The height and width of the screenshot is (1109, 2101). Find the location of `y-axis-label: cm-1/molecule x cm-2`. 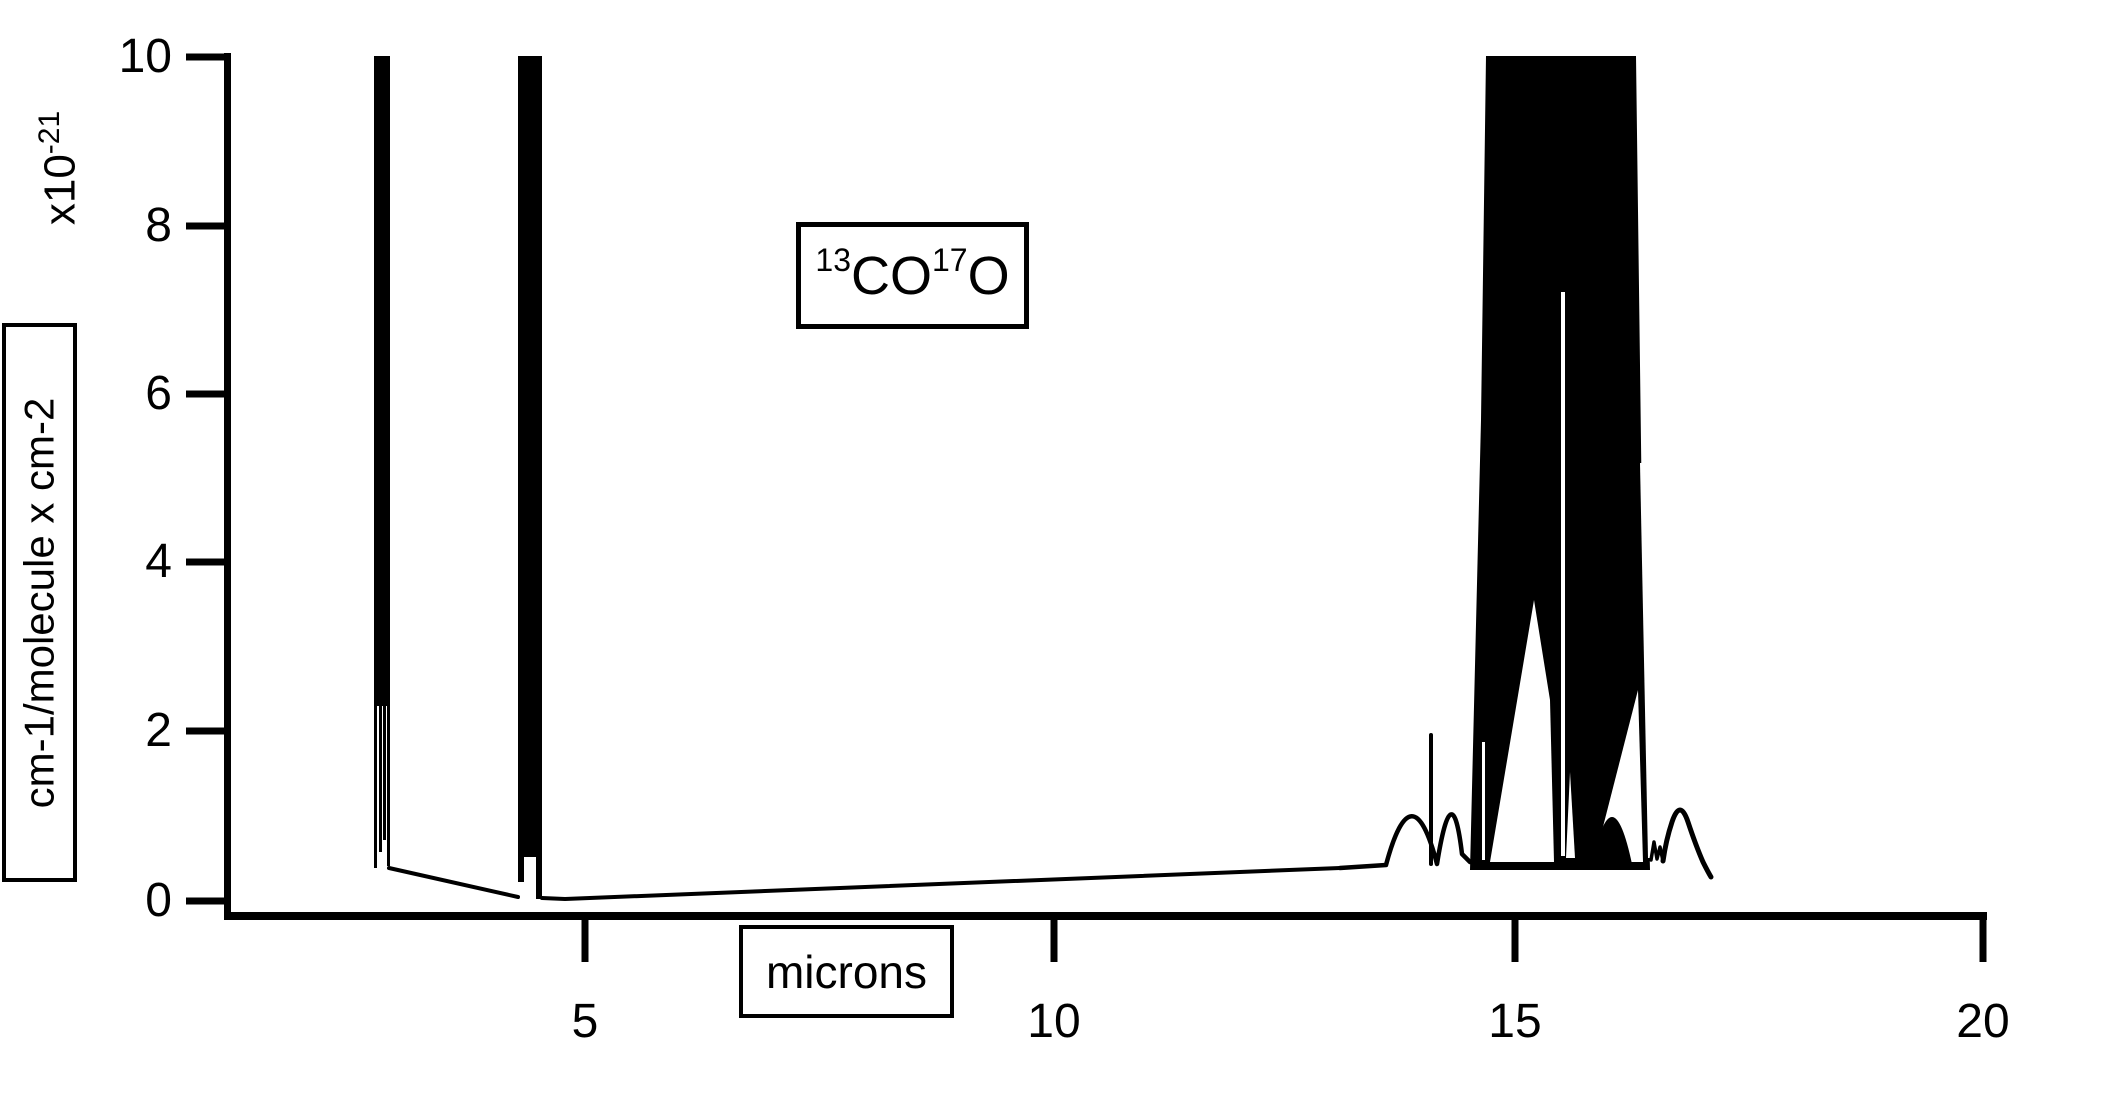

y-axis-label: cm-1/molecule x cm-2 is located at coordinates (39, 602).